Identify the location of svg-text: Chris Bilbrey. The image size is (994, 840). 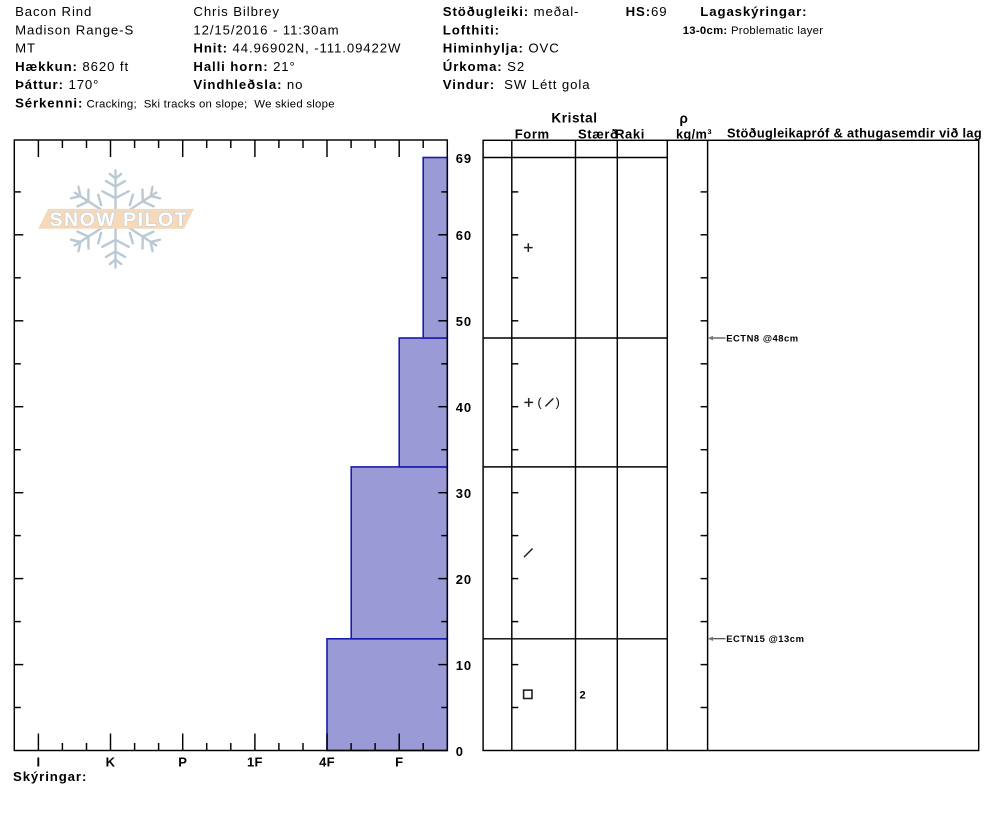
(236, 11).